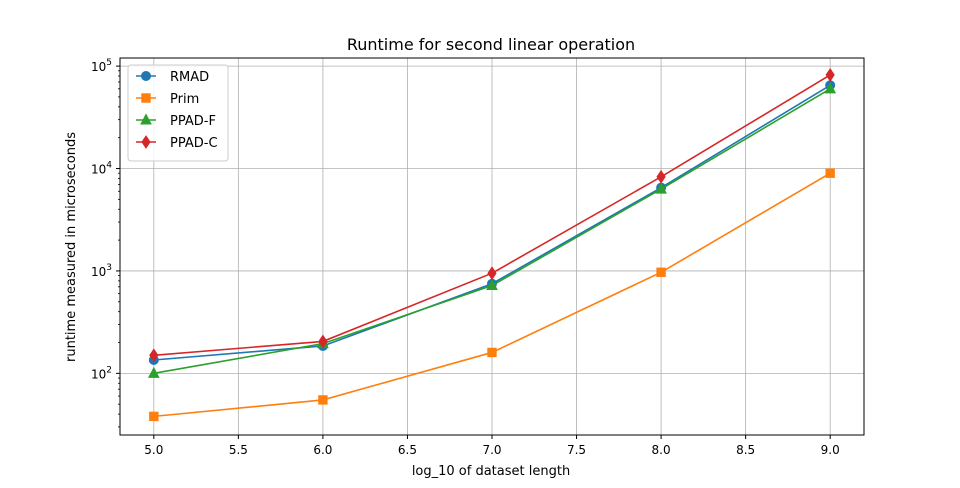 This screenshot has height=488, width=960. What do you see at coordinates (576, 450) in the screenshot?
I see `x-tick-label: 7.5` at bounding box center [576, 450].